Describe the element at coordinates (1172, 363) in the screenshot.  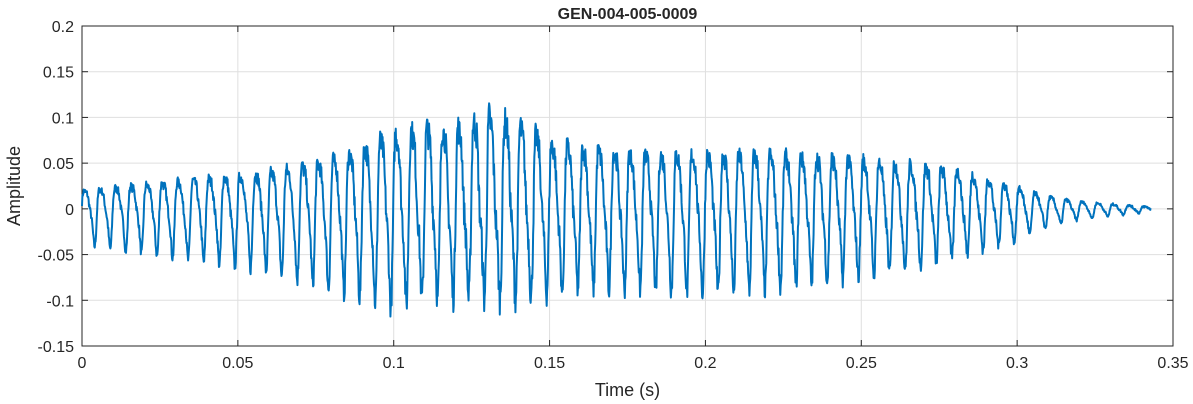
I see `x-tick-label: 0.35` at that location.